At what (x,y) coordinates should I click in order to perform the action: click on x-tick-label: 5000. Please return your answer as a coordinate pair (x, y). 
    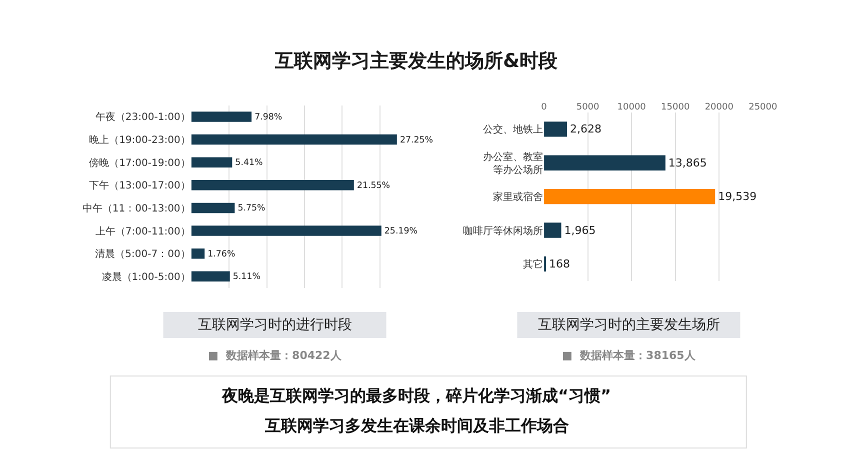
    Looking at the image, I should click on (588, 107).